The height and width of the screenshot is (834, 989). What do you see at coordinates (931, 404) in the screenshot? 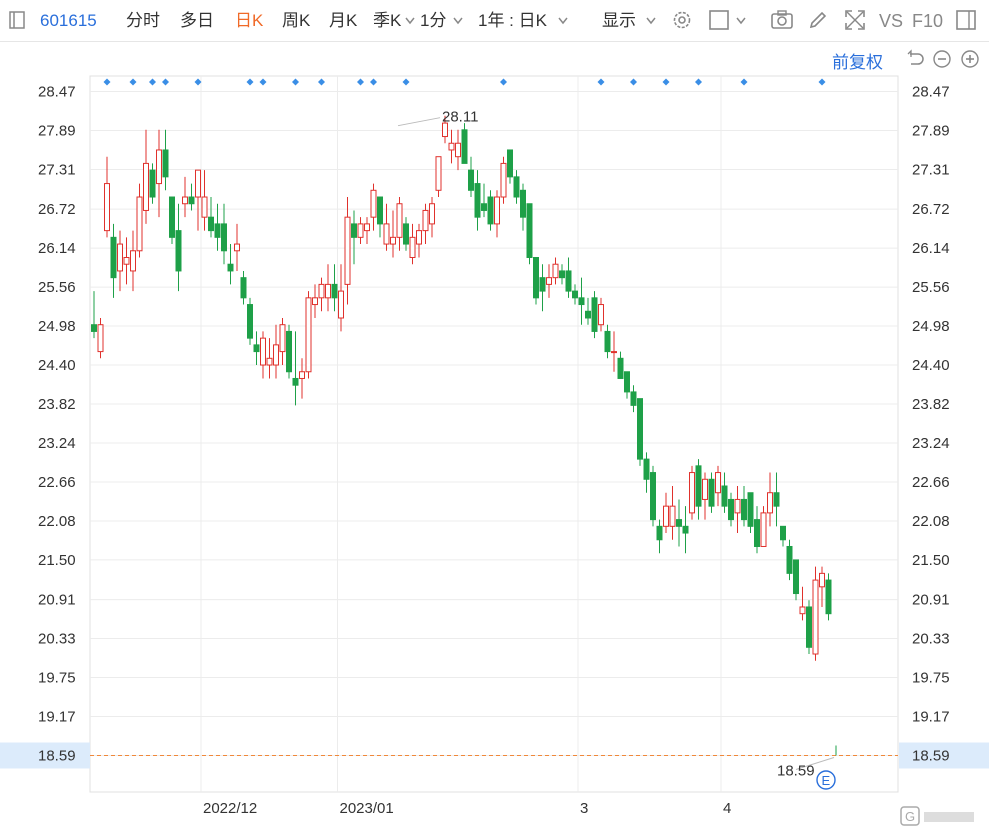
I see `y-tick-label-right: 23.82` at bounding box center [931, 404].